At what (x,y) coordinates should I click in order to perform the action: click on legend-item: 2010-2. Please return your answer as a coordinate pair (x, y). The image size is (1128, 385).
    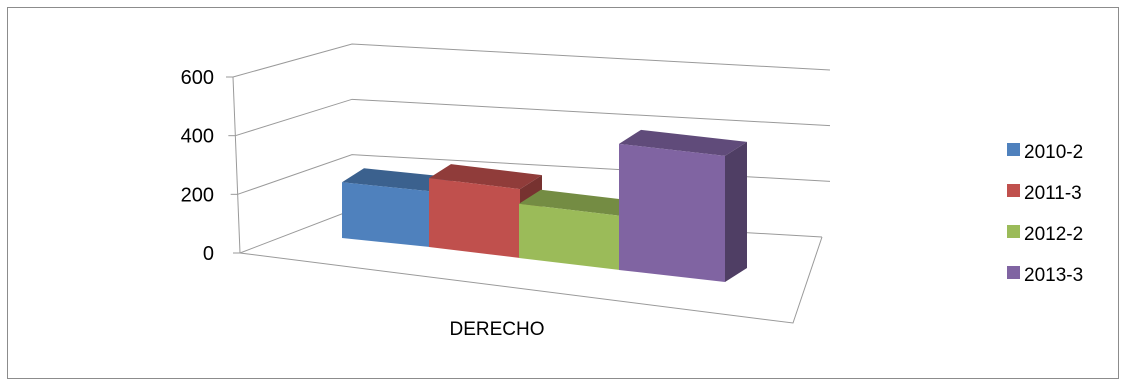
    Looking at the image, I should click on (1045, 152).